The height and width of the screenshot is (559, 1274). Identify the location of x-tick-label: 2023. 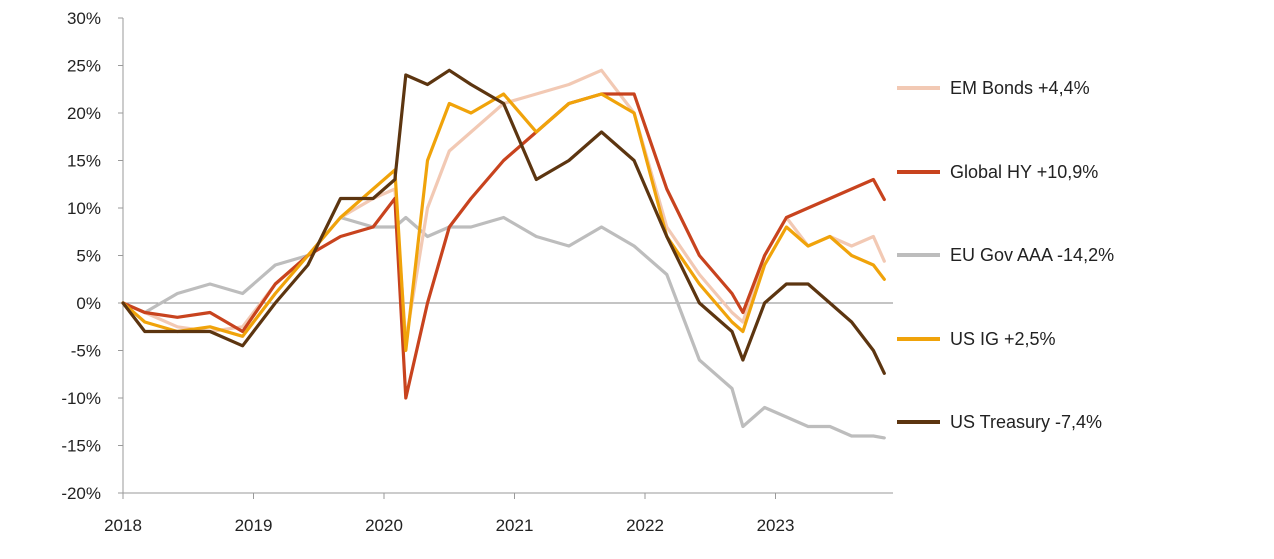
(776, 525).